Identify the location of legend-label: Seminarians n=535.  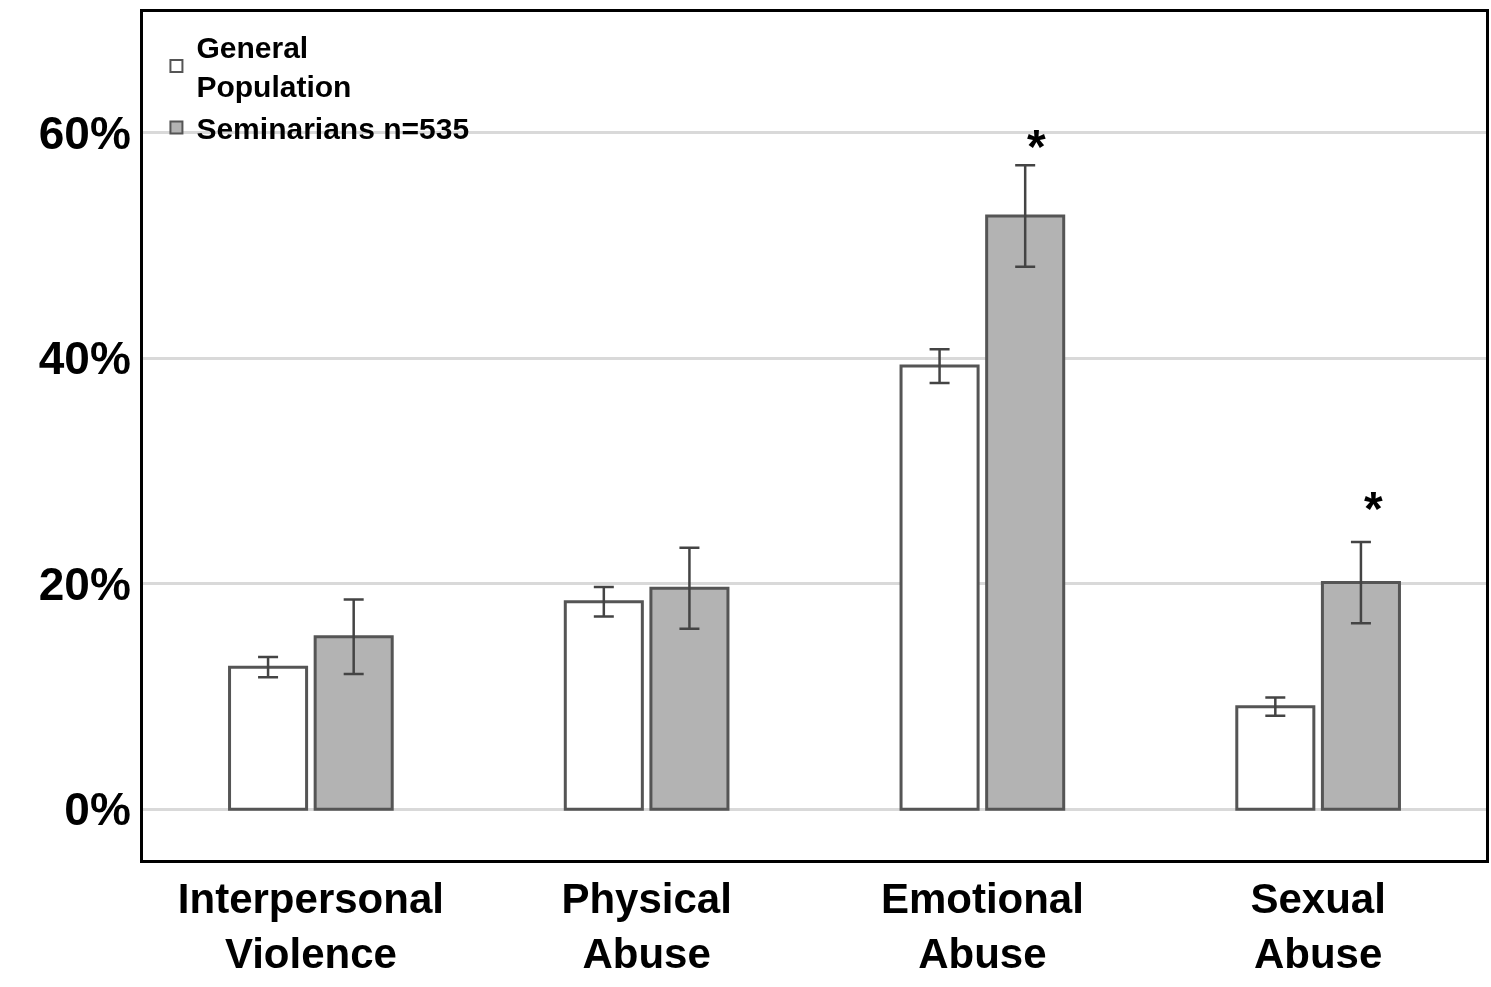
(333, 129).